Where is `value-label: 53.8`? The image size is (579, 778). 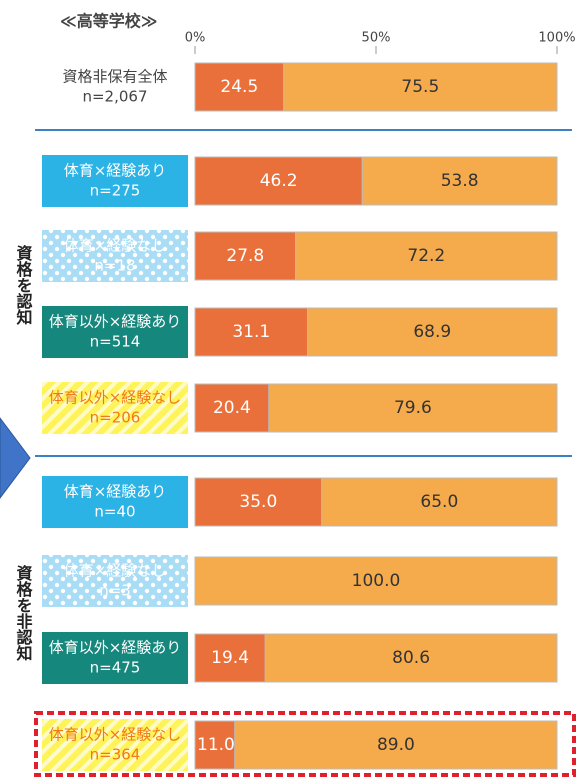 value-label: 53.8 is located at coordinates (460, 181).